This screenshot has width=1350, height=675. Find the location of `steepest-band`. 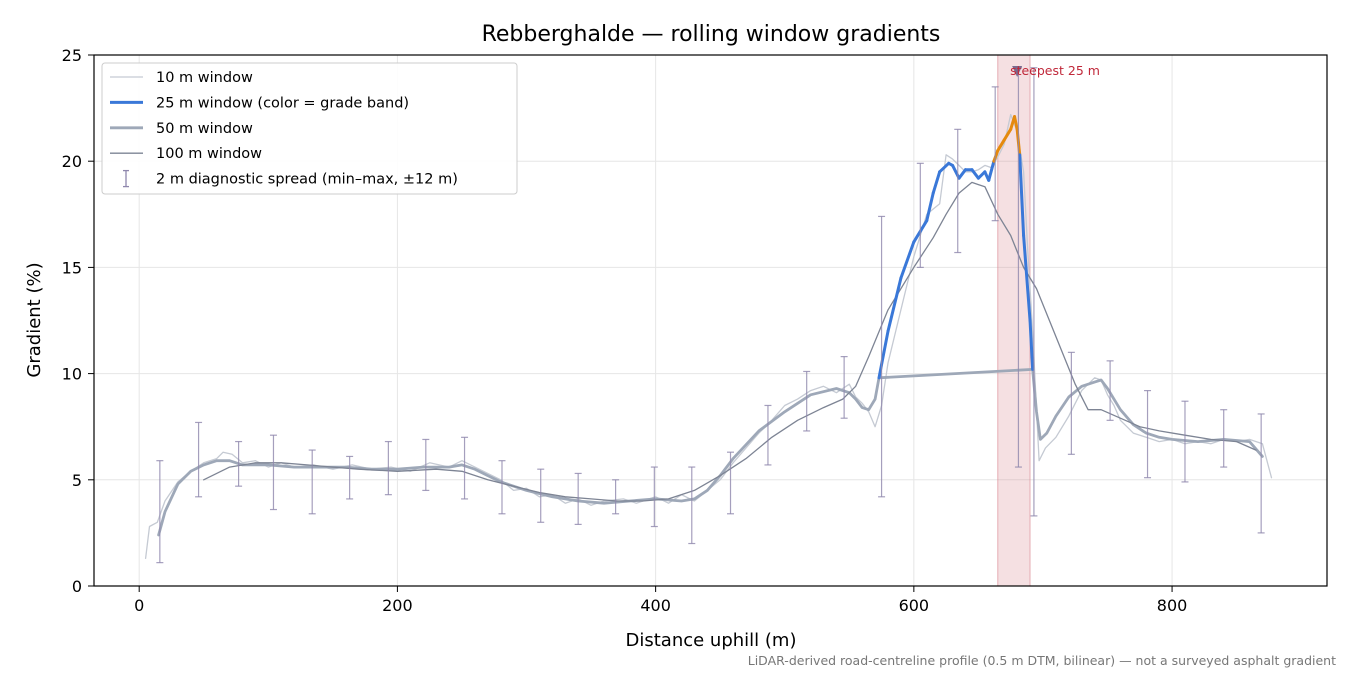

steepest-band is located at coordinates (1014, 320).